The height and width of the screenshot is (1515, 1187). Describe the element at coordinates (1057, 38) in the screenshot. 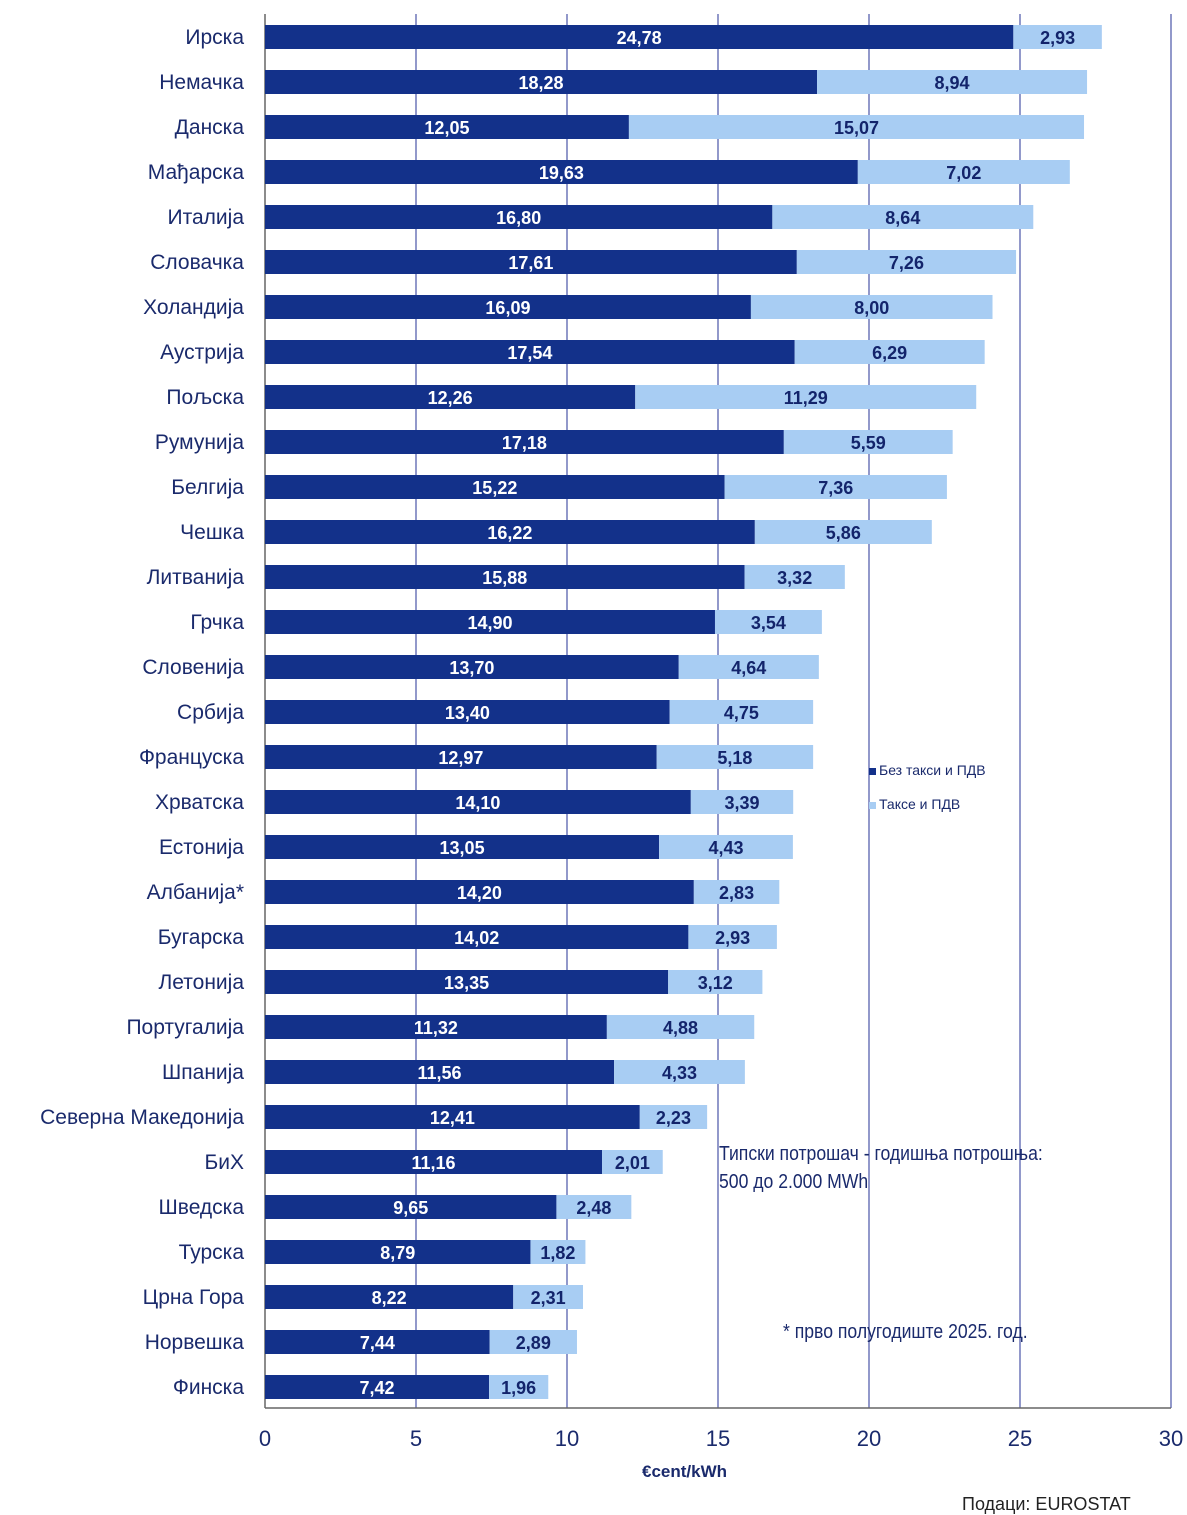

I see `data-label-taxes: 2,93` at that location.